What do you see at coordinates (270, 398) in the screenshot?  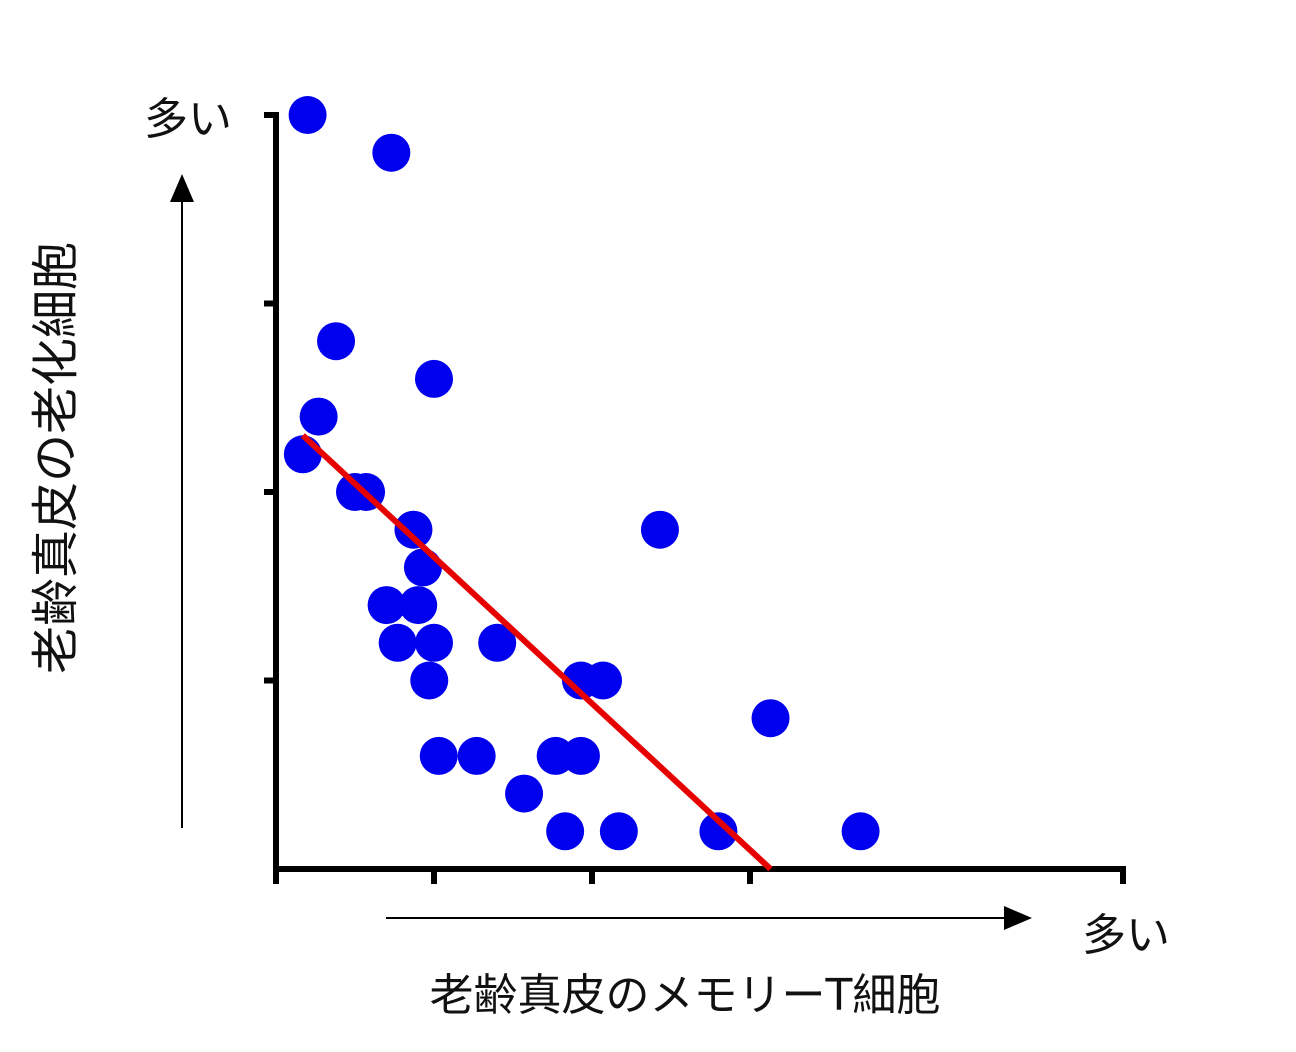 I see `y-axis-ticks` at bounding box center [270, 398].